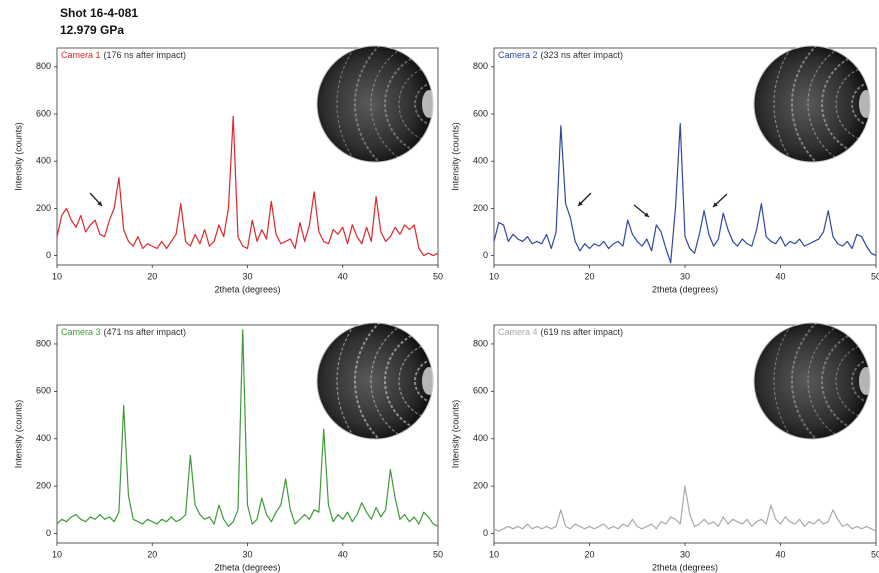 The height and width of the screenshot is (573, 879). I want to click on panel-title: Camera 4 (619 ns after impact), so click(560, 332).